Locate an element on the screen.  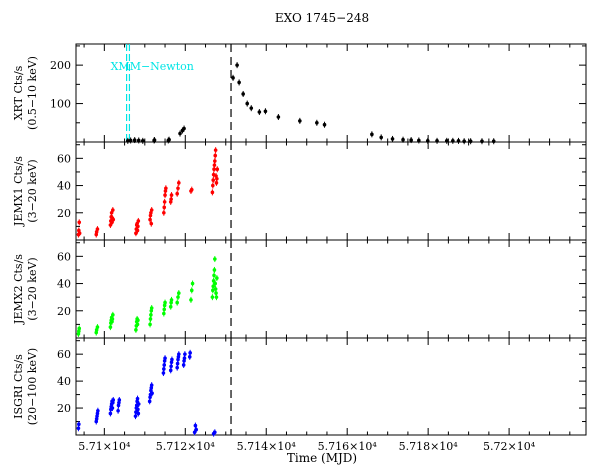
y-axis-label: JEMX1 Cts/s is located at coordinates (18, 191).